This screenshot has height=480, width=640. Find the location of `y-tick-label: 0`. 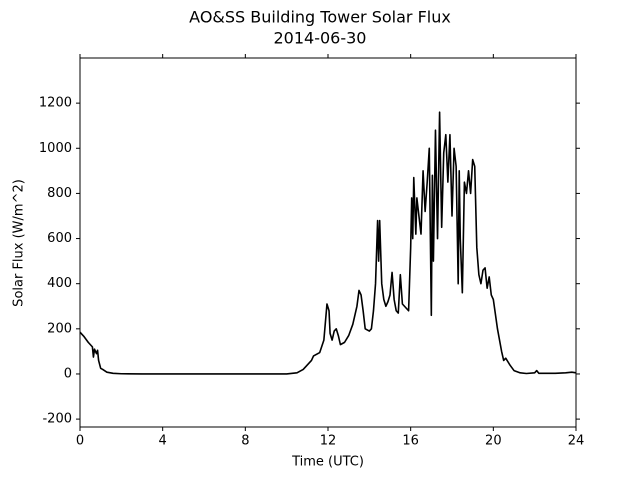

y-tick-label: 0 is located at coordinates (68, 373).